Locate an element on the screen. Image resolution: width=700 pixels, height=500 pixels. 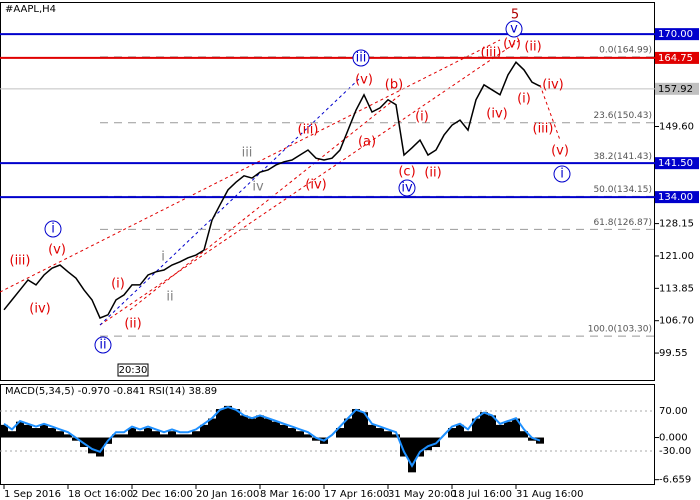
x-tick-label: 31 May 20:00 is located at coordinates (422, 494).